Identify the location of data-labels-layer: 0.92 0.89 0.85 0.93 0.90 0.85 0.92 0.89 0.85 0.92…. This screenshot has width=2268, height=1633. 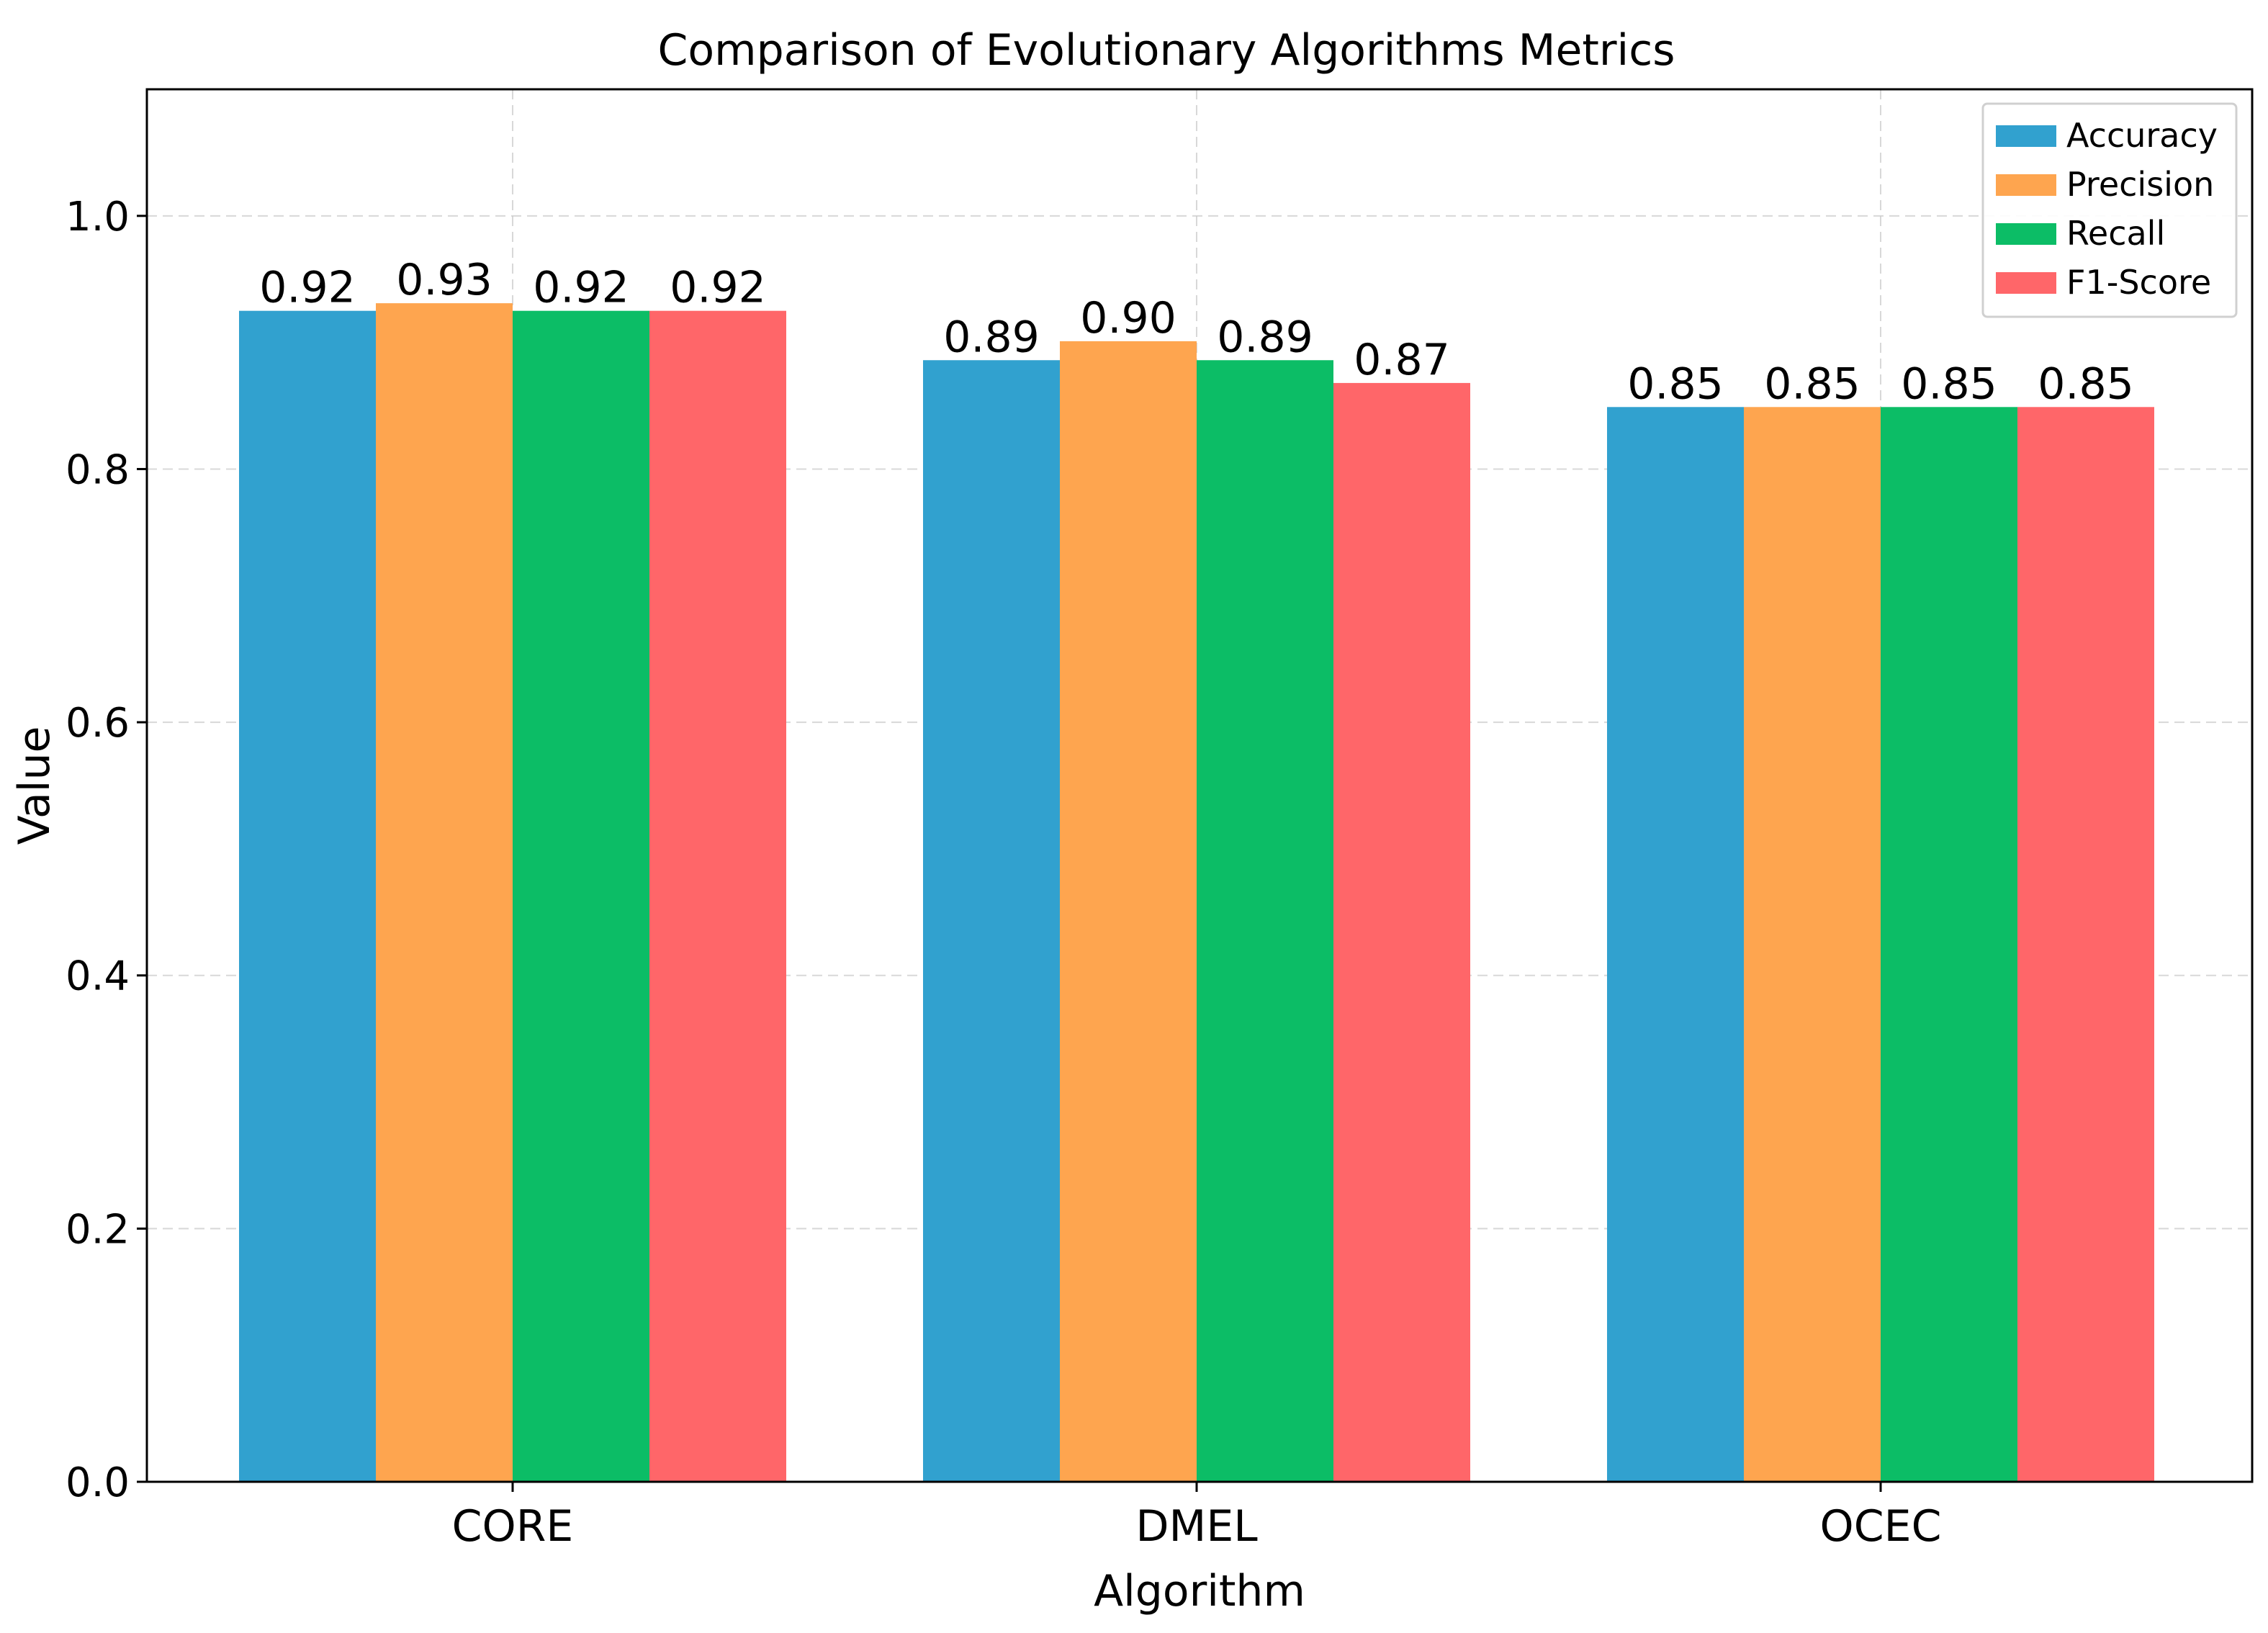
(1196, 332).